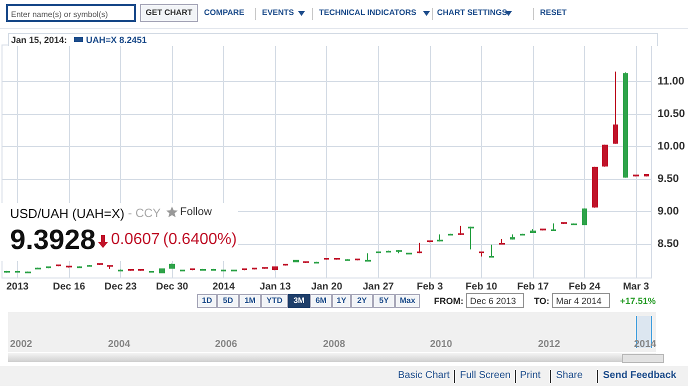 The image size is (688, 392). Describe the element at coordinates (495, 300) in the screenshot. I see `date-field: Dec 6 2013` at that location.